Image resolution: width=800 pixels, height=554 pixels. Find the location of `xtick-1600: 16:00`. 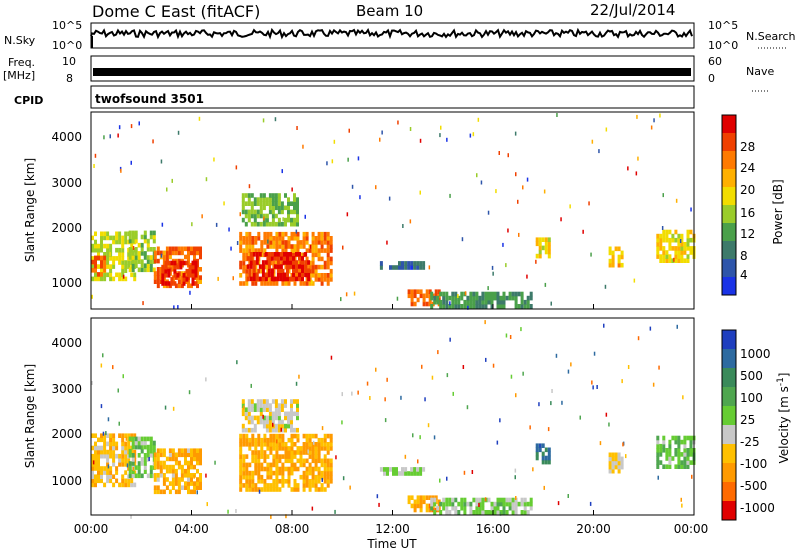

xtick-1600: 16:00 is located at coordinates (493, 529).